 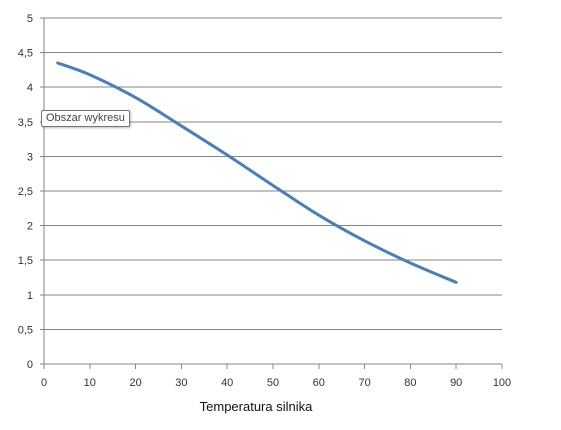 I want to click on y-tick-label: 4,5, so click(x=25, y=54).